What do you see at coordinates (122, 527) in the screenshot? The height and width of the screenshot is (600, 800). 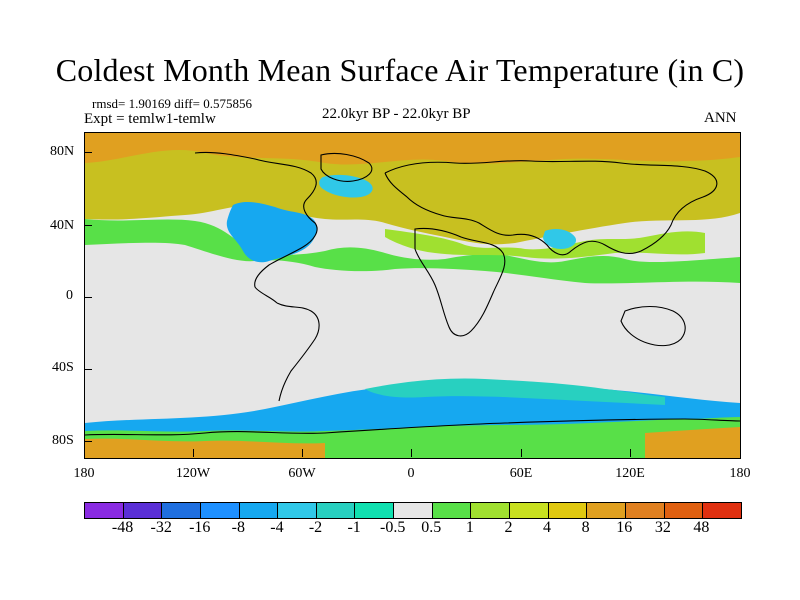 I see `colorbar-label: -48` at bounding box center [122, 527].